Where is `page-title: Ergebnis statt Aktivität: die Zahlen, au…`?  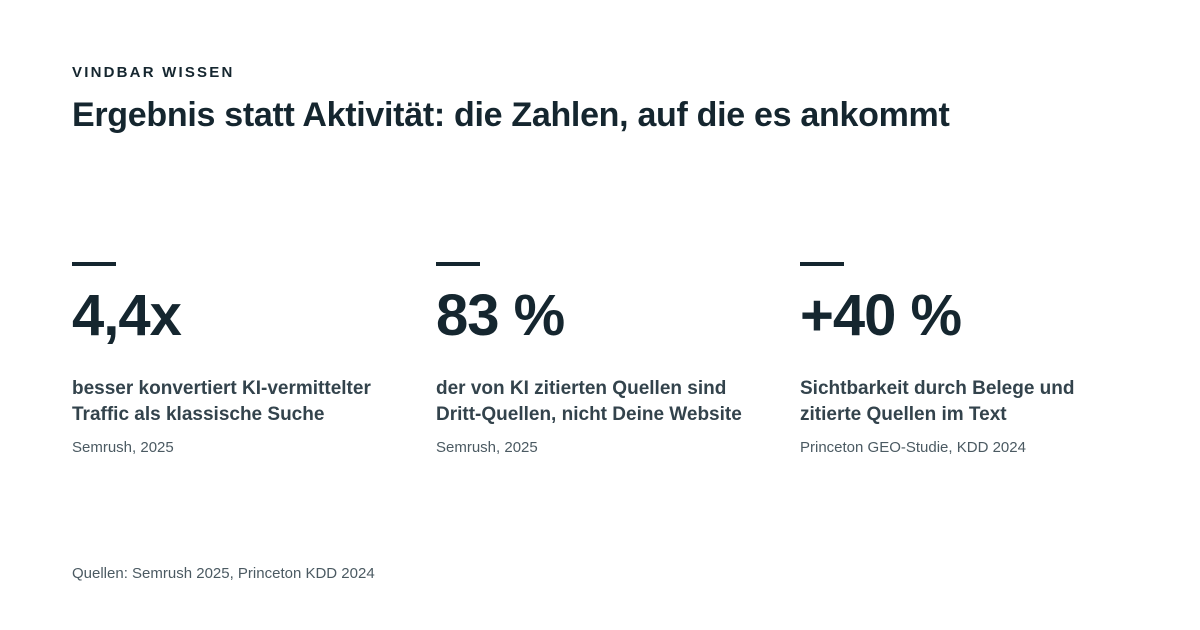
page-title: Ergebnis statt Aktivität: die Zahlen, au… is located at coordinates (511, 115).